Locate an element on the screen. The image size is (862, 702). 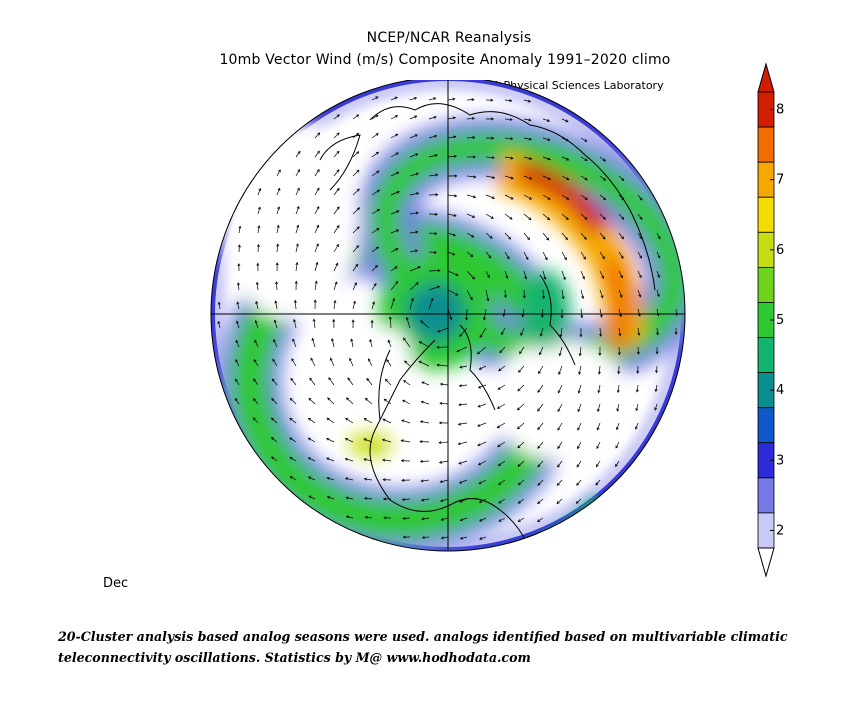
month-label: Dec is located at coordinates (116, 583).